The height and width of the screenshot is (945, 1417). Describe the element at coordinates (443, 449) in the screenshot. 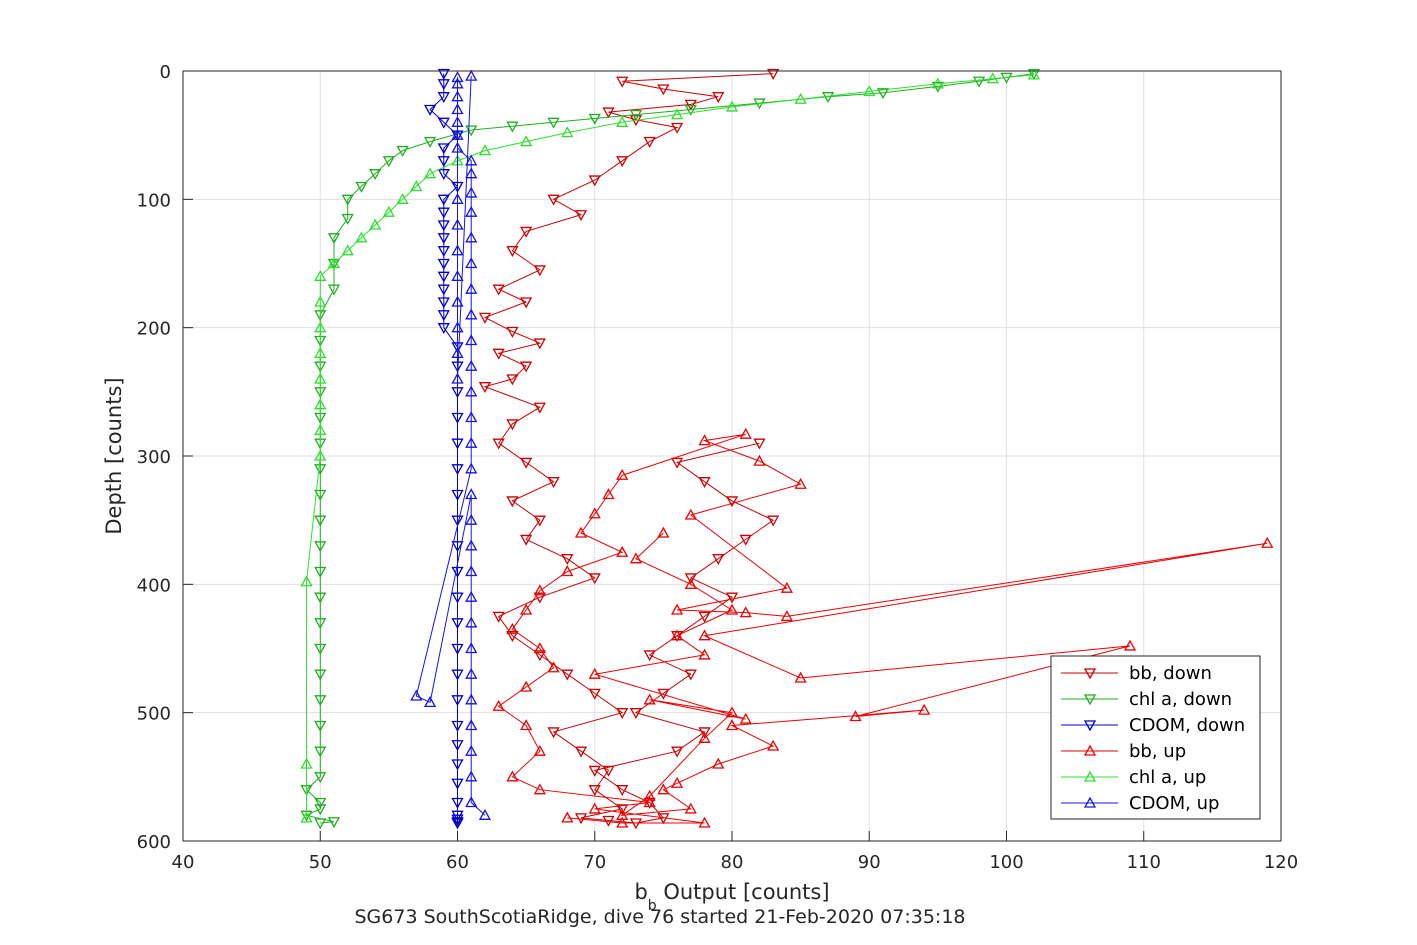

I see `series-cdom-down` at that location.